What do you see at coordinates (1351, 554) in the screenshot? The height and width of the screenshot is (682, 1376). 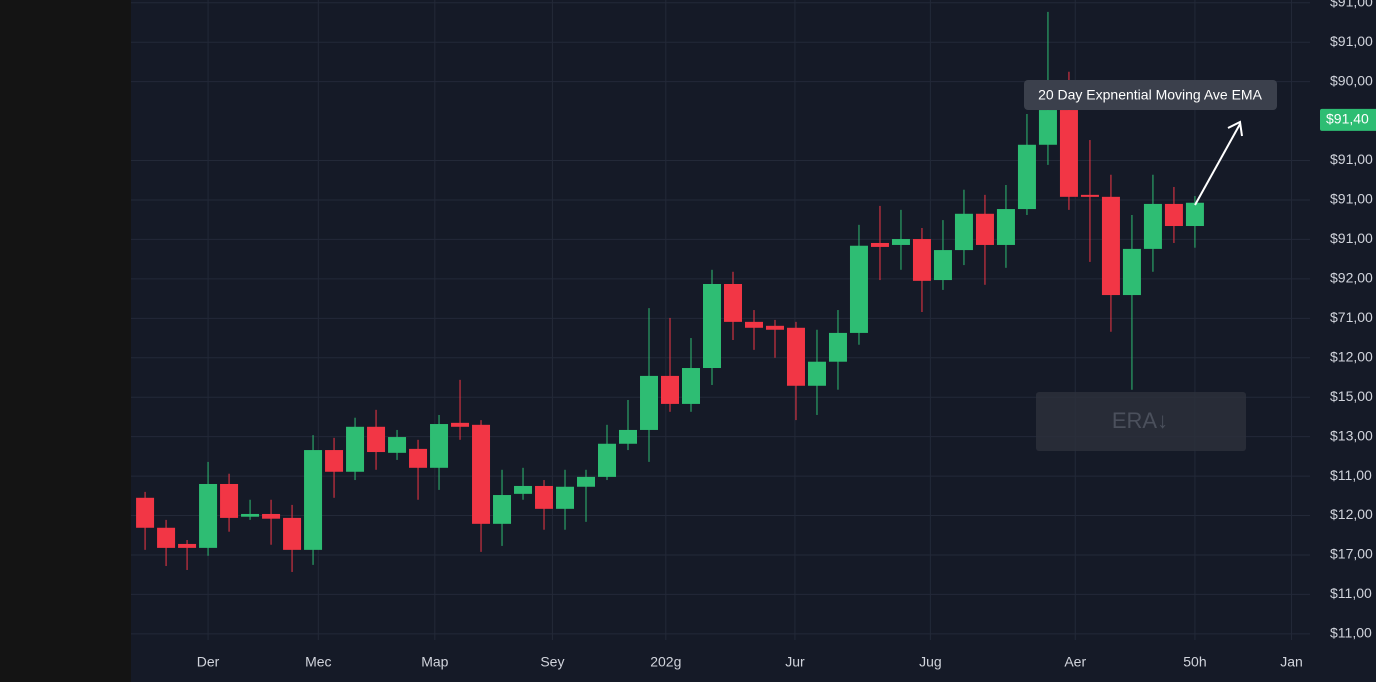 I see `y-tick-label: $17,00` at bounding box center [1351, 554].